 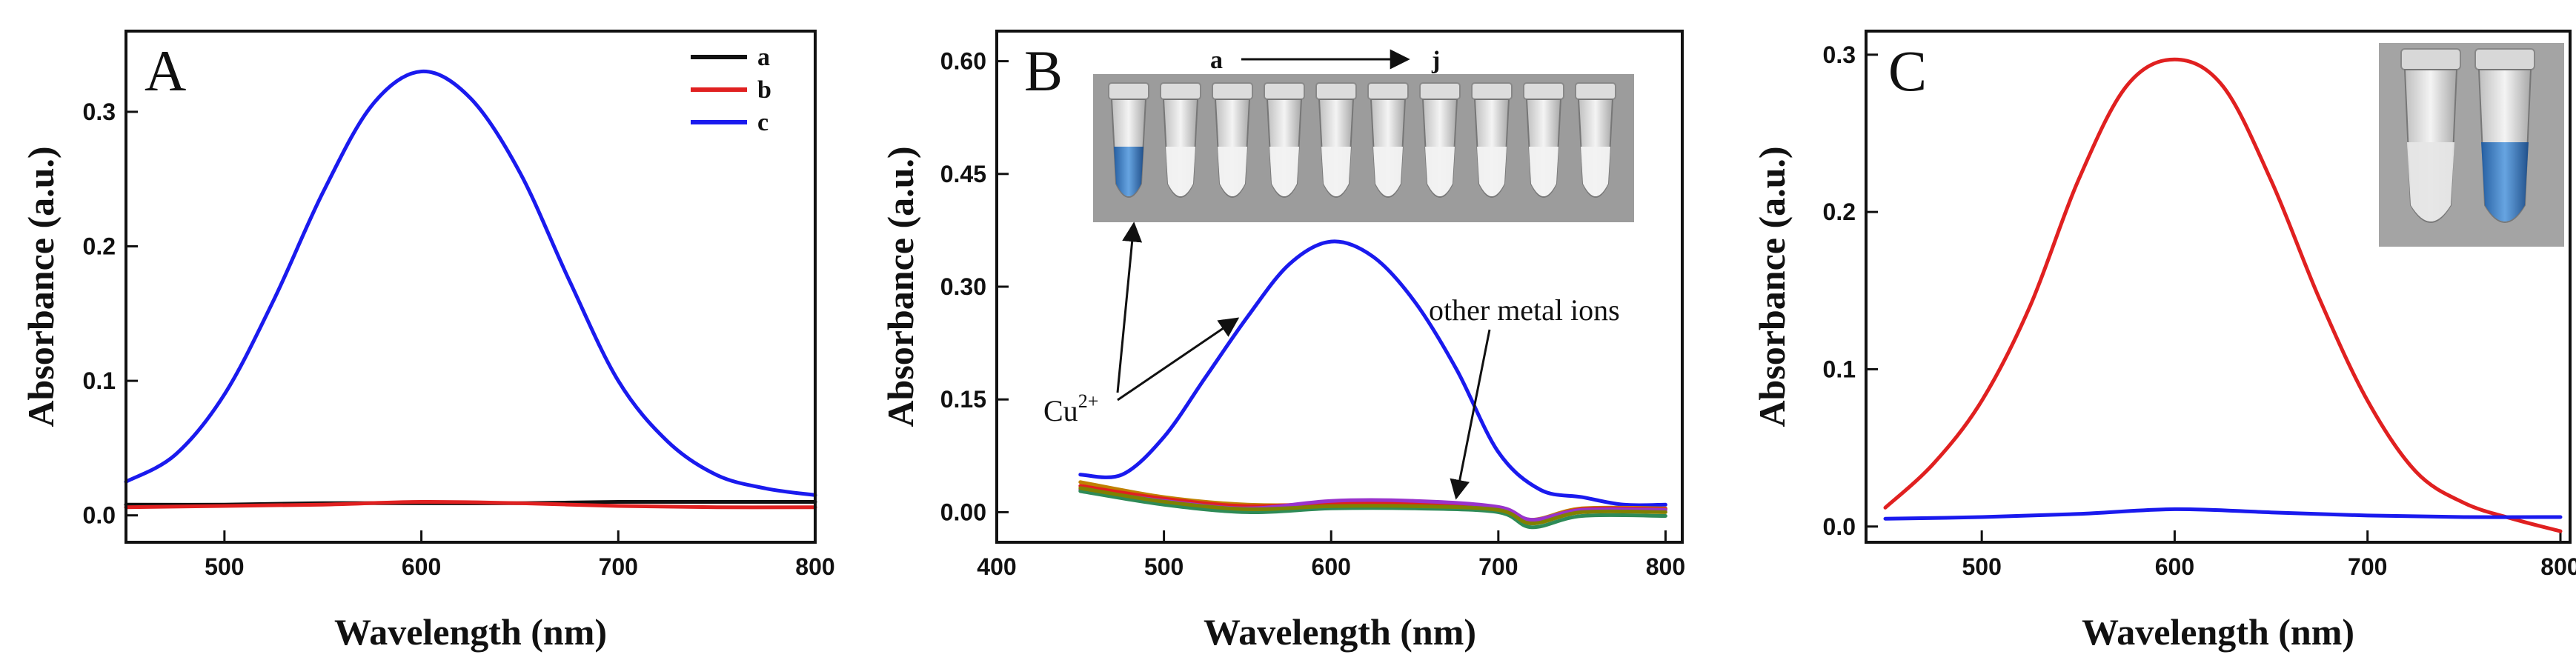 I want to click on inset-tubes, so click(x=1362, y=140).